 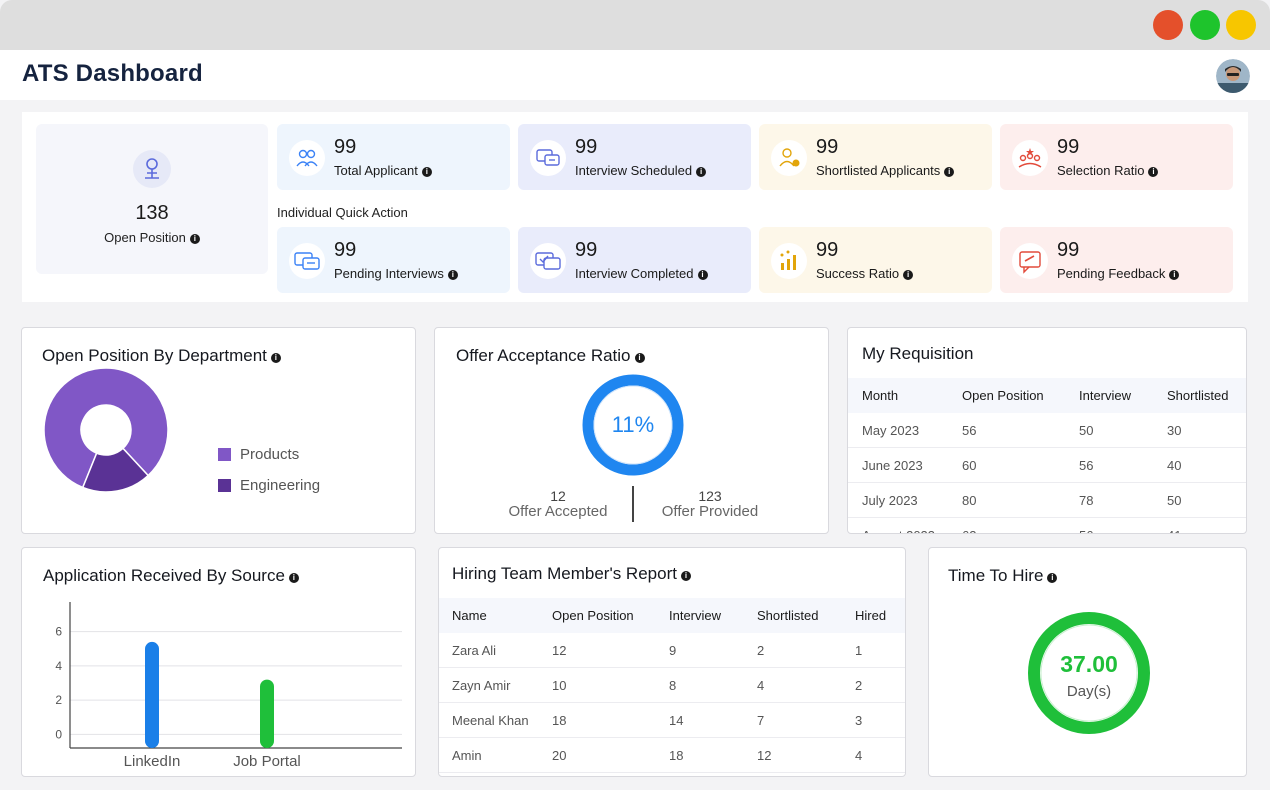 I want to click on x-tick-label: LinkedIn, so click(x=152, y=761).